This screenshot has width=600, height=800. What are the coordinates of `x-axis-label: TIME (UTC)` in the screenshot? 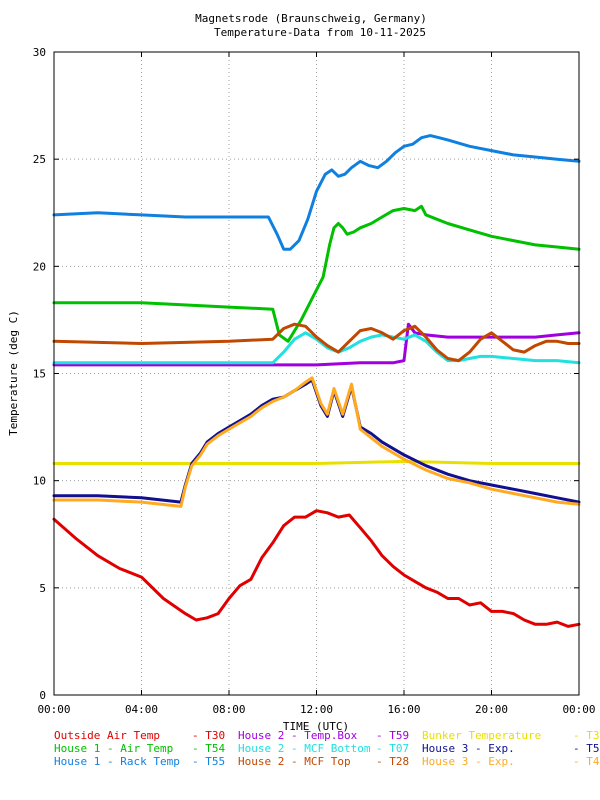 It's located at (316, 726).